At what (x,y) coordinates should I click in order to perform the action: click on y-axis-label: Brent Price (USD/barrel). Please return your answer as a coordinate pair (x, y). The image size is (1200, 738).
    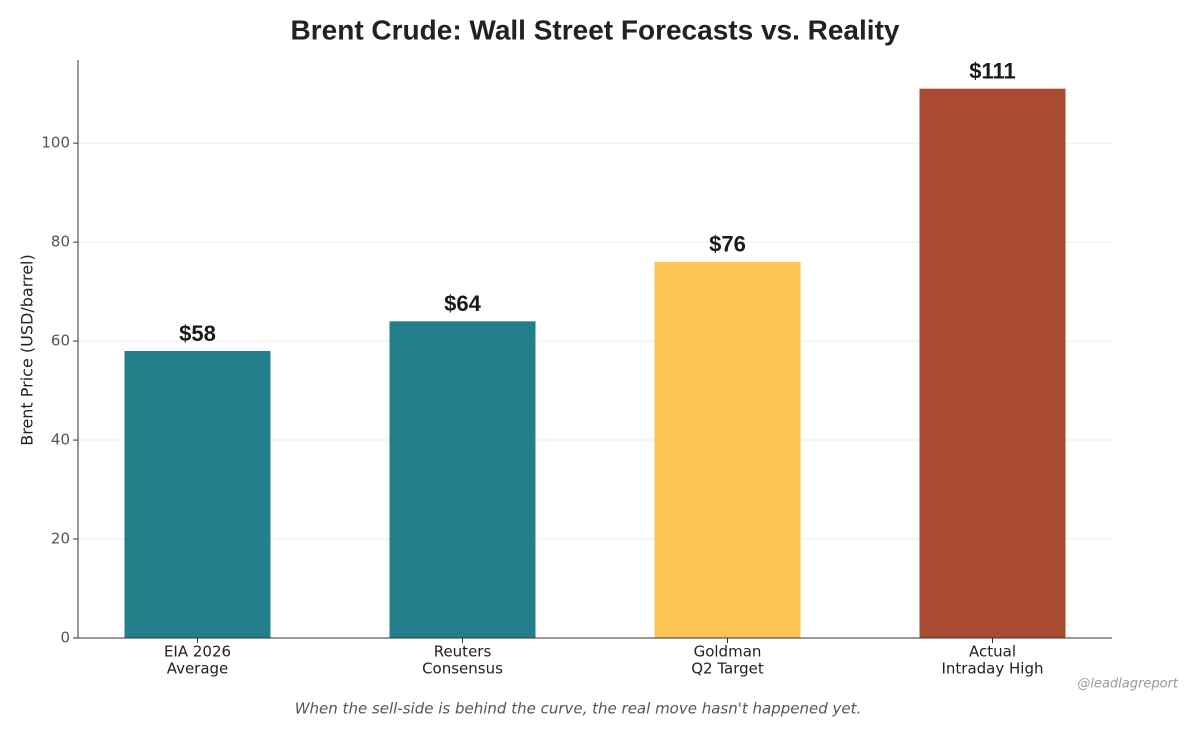
    Looking at the image, I should click on (27, 350).